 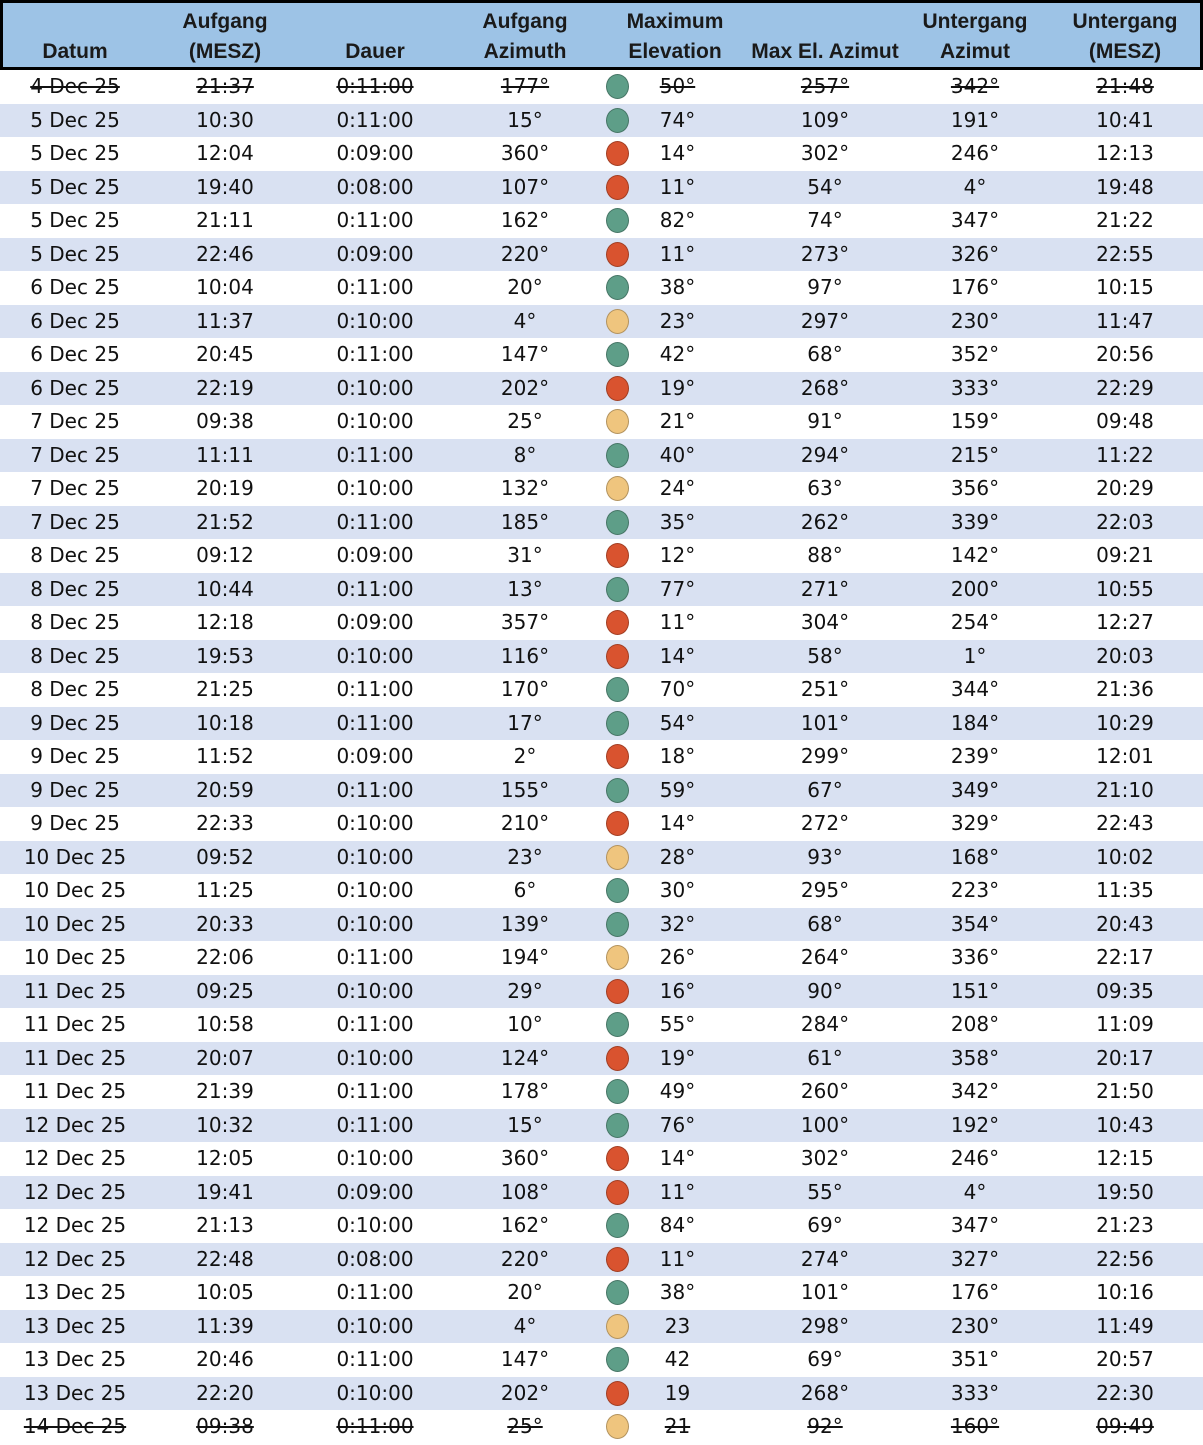 What do you see at coordinates (601, 556) in the screenshot?
I see `table-row: 8 Dec 25 09:12 0:09:00 31° 12° 88° 142° 09:21` at bounding box center [601, 556].